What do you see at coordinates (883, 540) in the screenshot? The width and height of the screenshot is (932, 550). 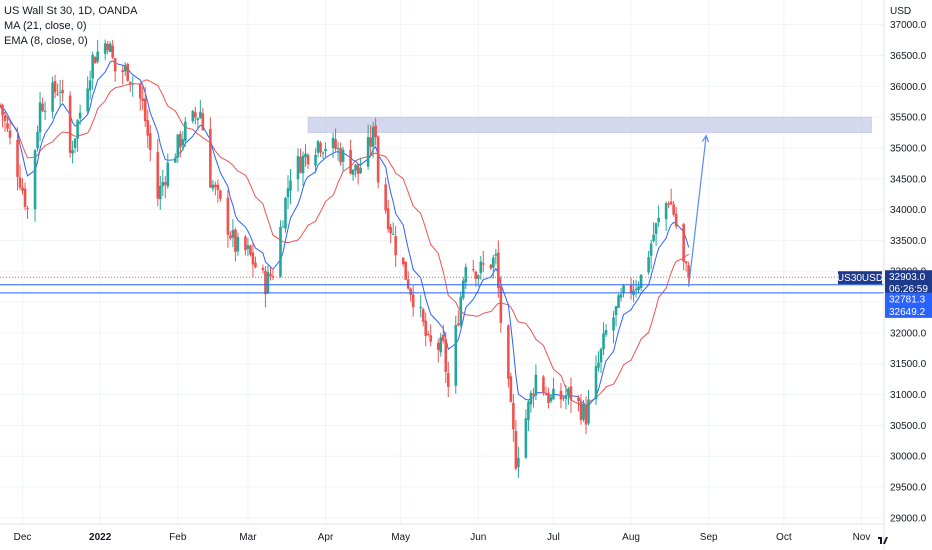 I see `tradingview-logo-icon` at bounding box center [883, 540].